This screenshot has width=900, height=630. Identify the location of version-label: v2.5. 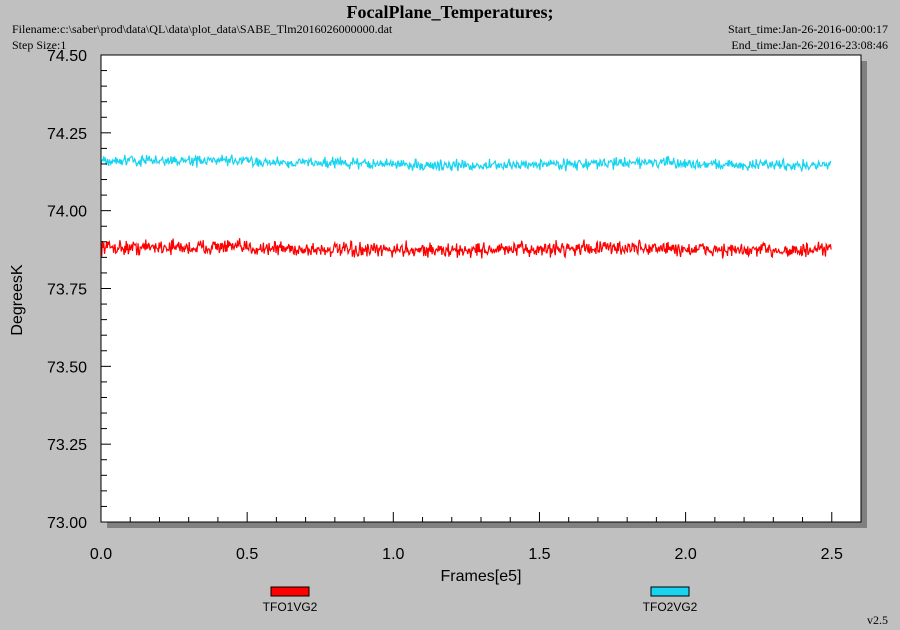
(877, 620).